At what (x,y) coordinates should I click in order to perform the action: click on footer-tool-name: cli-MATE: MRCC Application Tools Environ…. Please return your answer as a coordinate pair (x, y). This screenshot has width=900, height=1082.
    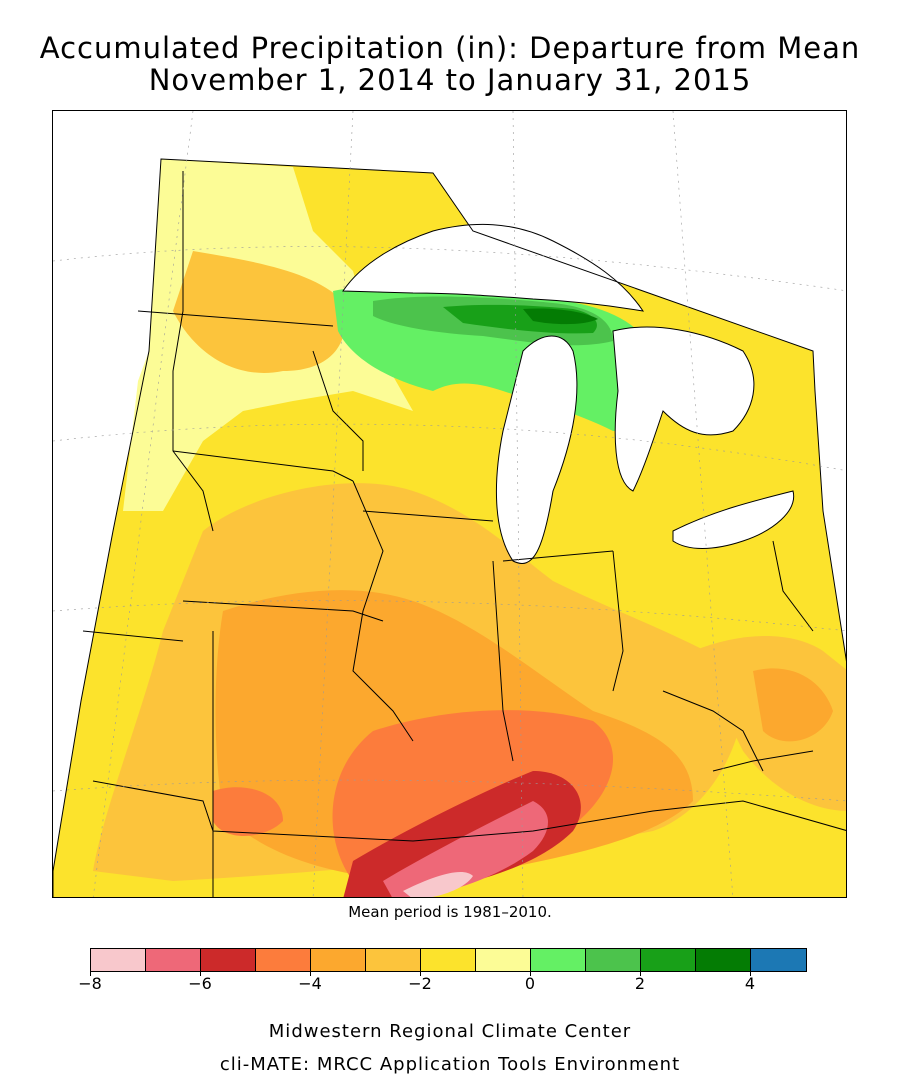
    Looking at the image, I should click on (450, 1064).